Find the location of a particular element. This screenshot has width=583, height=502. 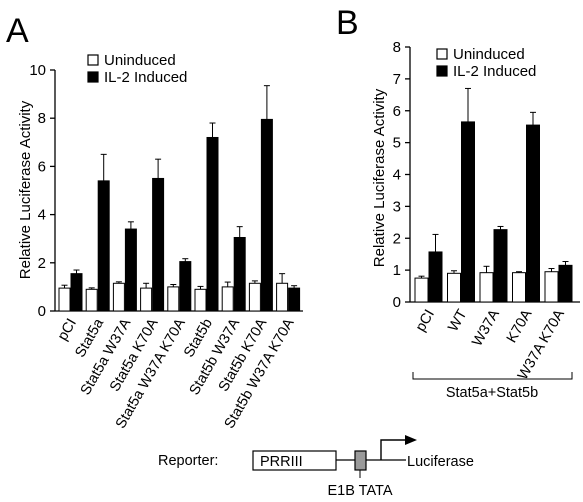

transcription-start-arrow-icon is located at coordinates (394, 449).